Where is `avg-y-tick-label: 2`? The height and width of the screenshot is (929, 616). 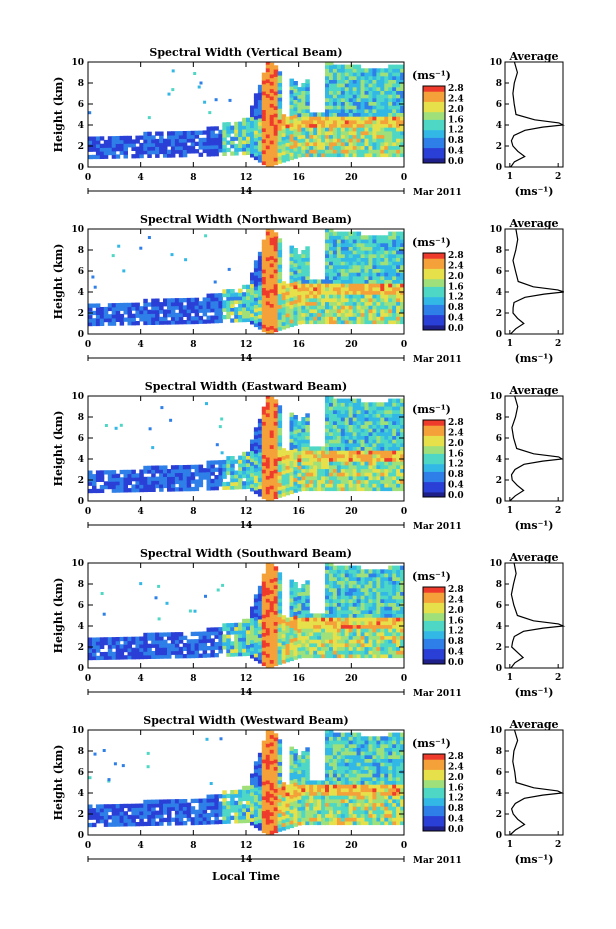 avg-y-tick-label: 2 is located at coordinates (499, 648).